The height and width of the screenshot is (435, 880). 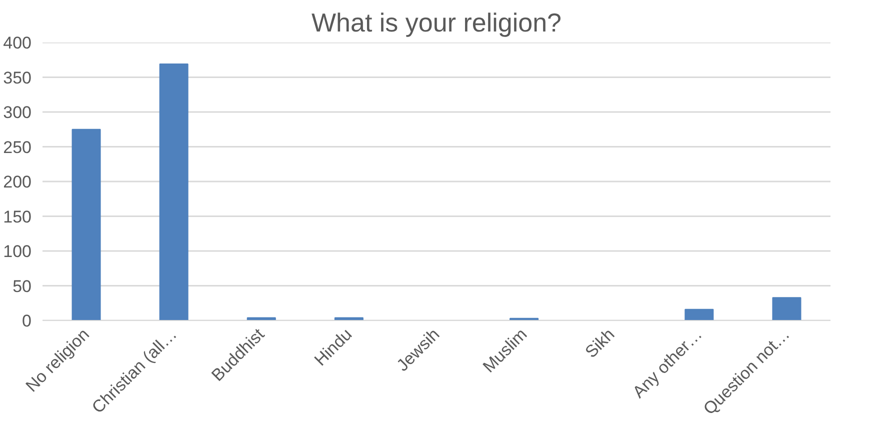 I want to click on y-tick-label: 0, so click(x=27, y=321).